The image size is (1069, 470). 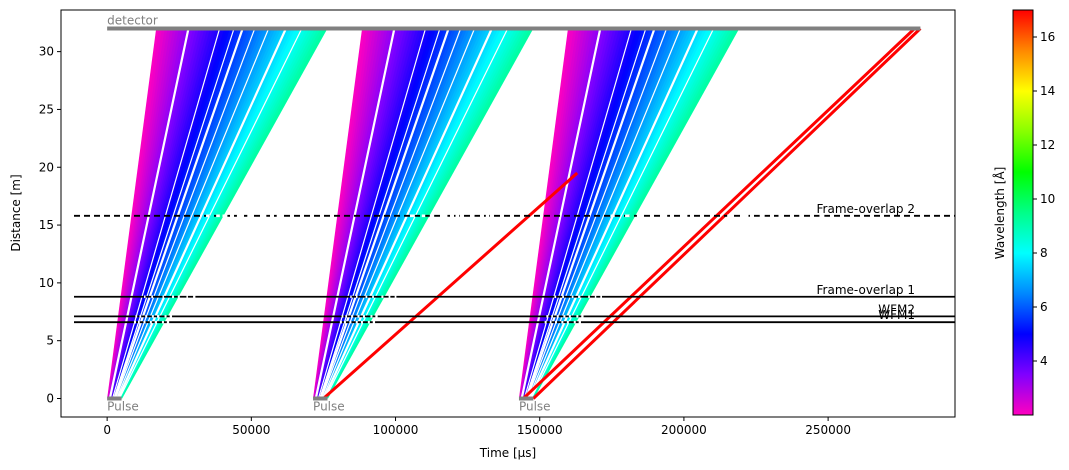 What do you see at coordinates (251, 430) in the screenshot?
I see `x-tick-label: 50000` at bounding box center [251, 430].